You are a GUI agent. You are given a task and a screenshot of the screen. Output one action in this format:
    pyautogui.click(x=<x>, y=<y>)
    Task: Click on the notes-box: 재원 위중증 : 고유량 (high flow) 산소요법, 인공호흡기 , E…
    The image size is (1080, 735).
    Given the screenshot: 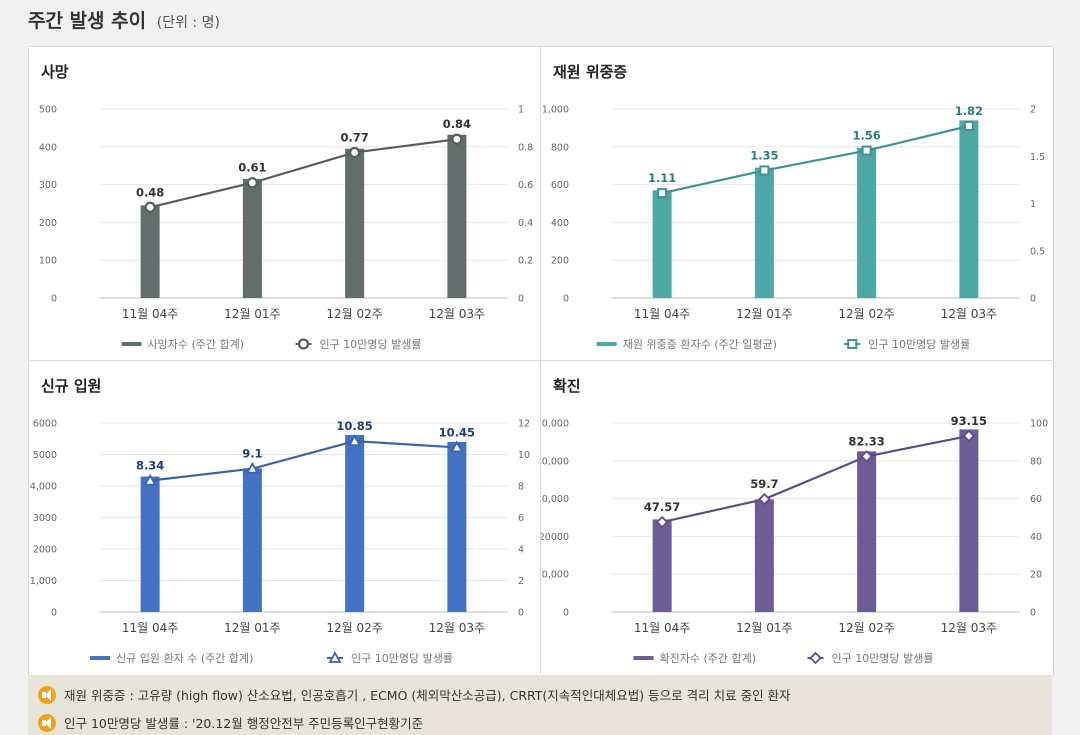 What is the action you would take?
    pyautogui.click(x=540, y=705)
    